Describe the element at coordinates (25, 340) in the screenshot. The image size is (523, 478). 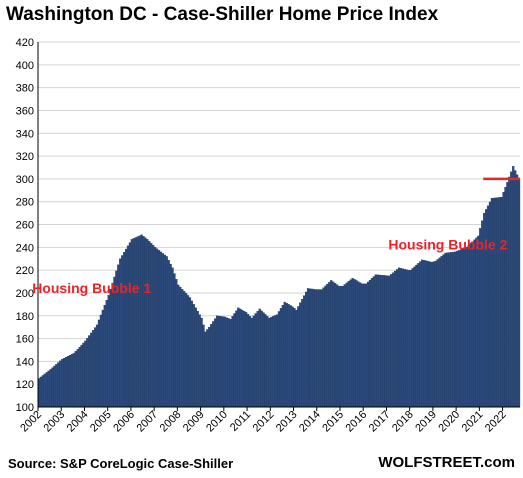
I see `y-tick-label: 160` at that location.